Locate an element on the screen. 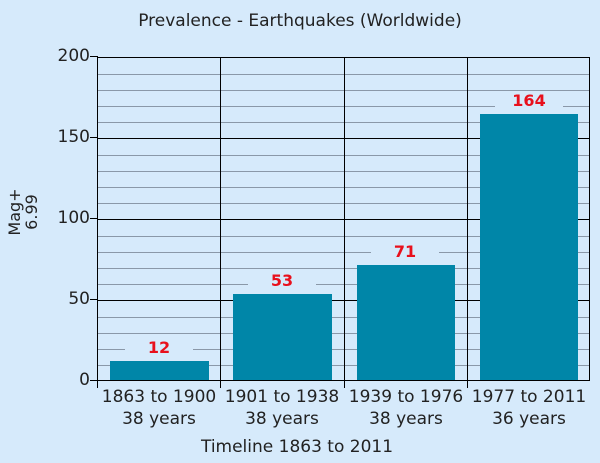 The image size is (600, 463). x-category-range: 1901 to 1938 is located at coordinates (282, 397).